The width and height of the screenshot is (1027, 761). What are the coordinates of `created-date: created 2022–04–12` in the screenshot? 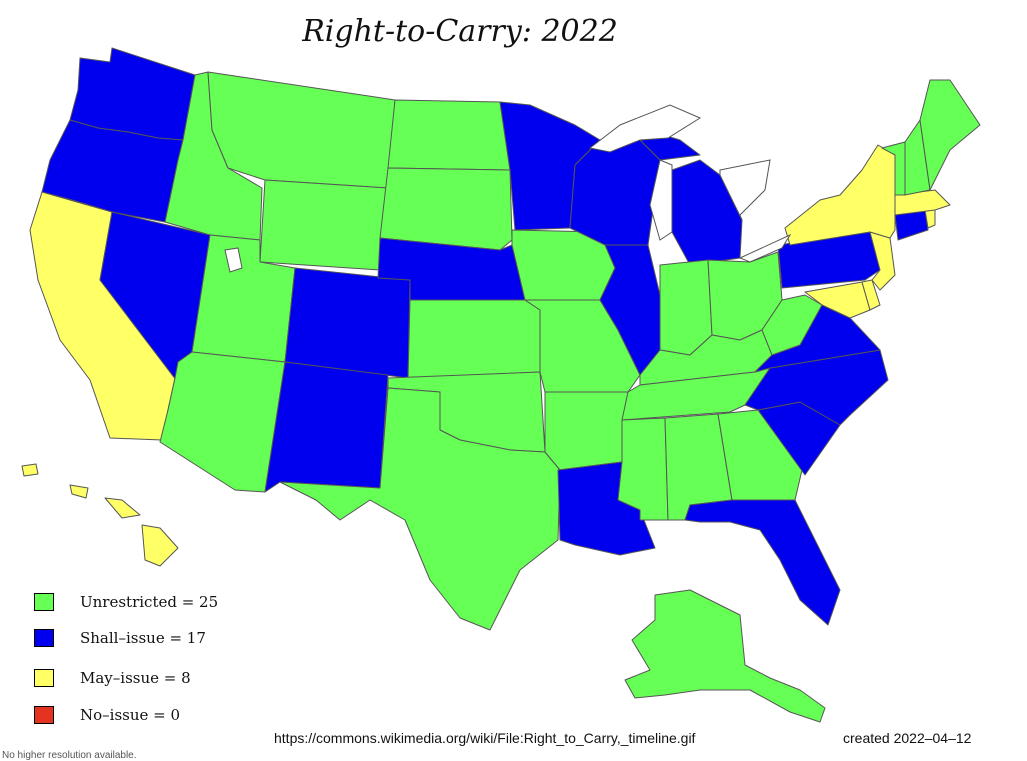 It's located at (907, 738).